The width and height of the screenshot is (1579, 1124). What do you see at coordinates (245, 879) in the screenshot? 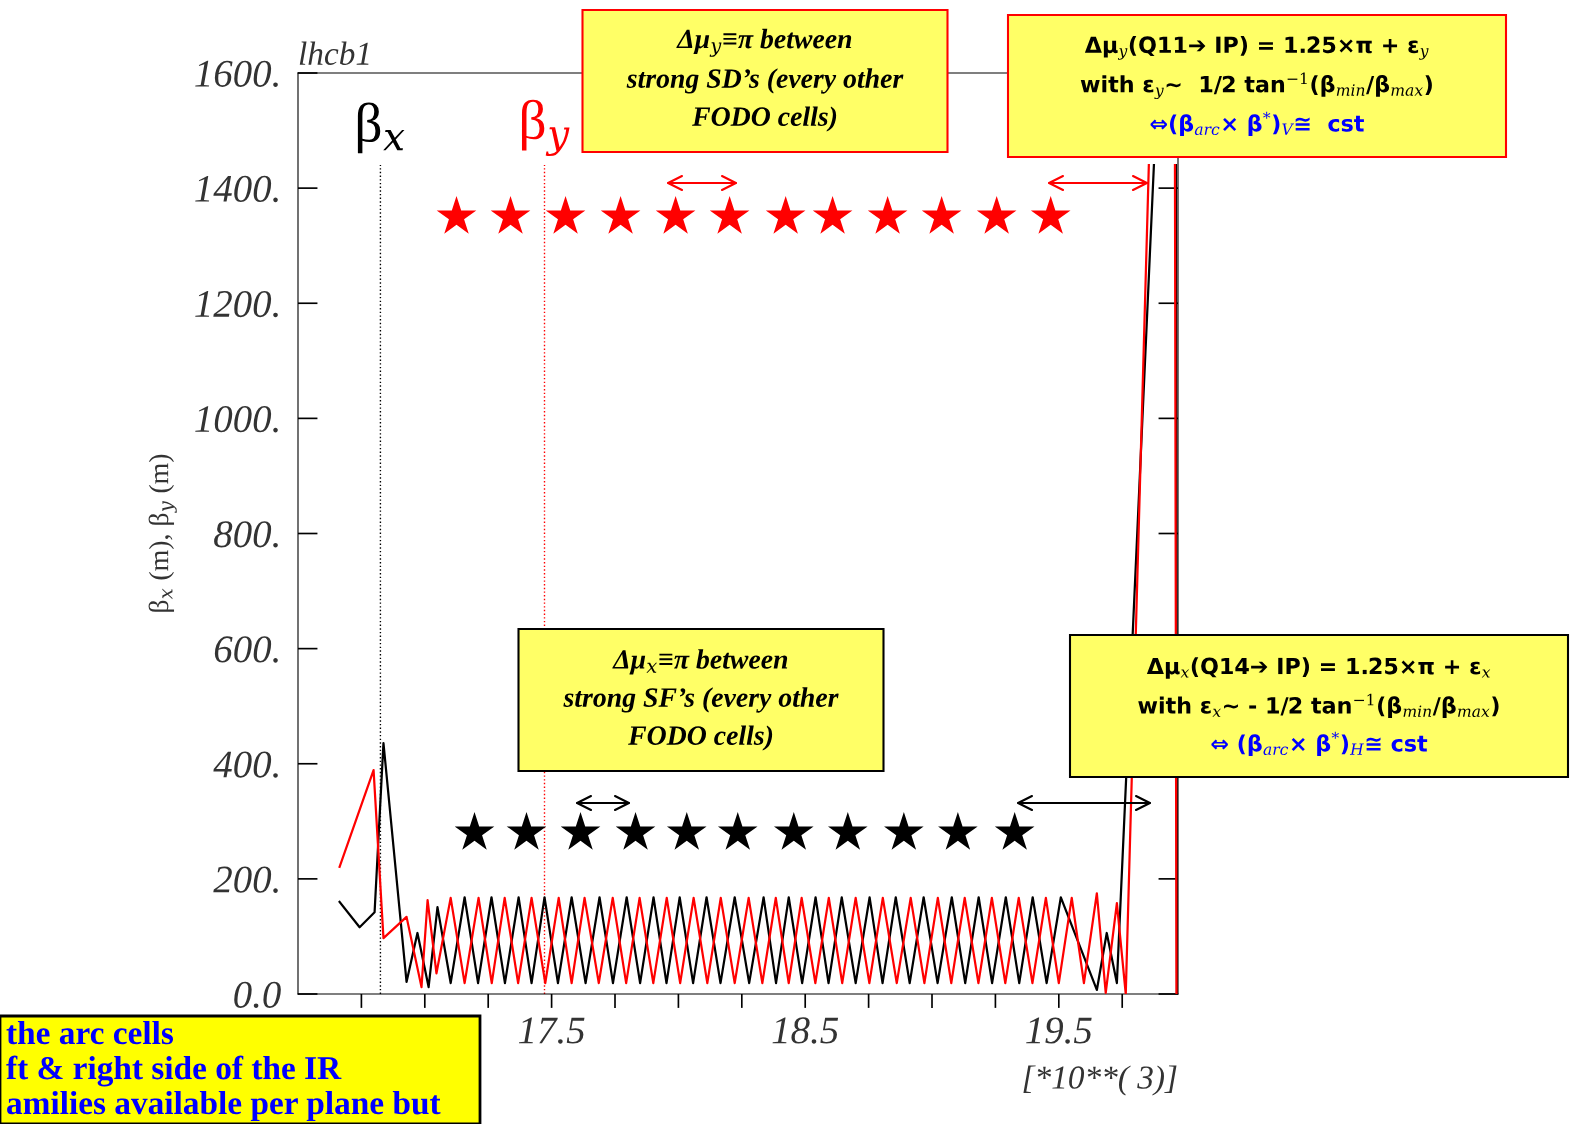
I see `y-tick-label: 200.` at bounding box center [245, 879].